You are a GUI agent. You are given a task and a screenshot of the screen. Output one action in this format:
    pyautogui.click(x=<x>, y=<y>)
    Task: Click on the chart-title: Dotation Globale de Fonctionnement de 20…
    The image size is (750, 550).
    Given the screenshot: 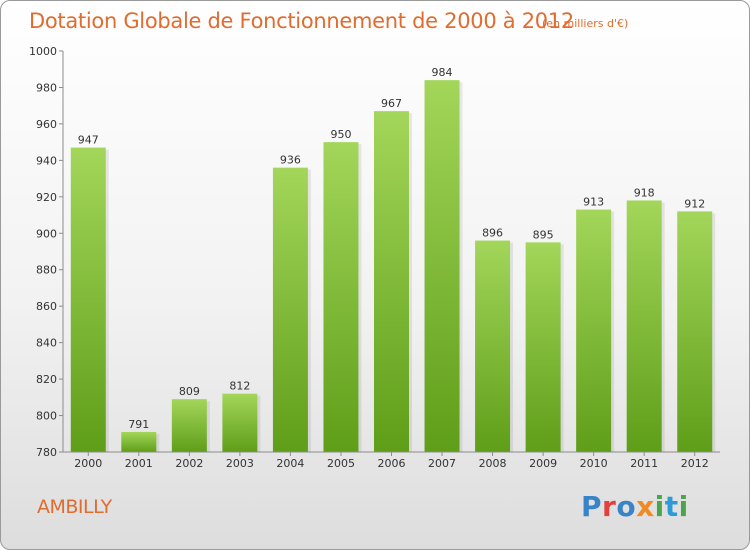 What is the action you would take?
    pyautogui.click(x=301, y=21)
    